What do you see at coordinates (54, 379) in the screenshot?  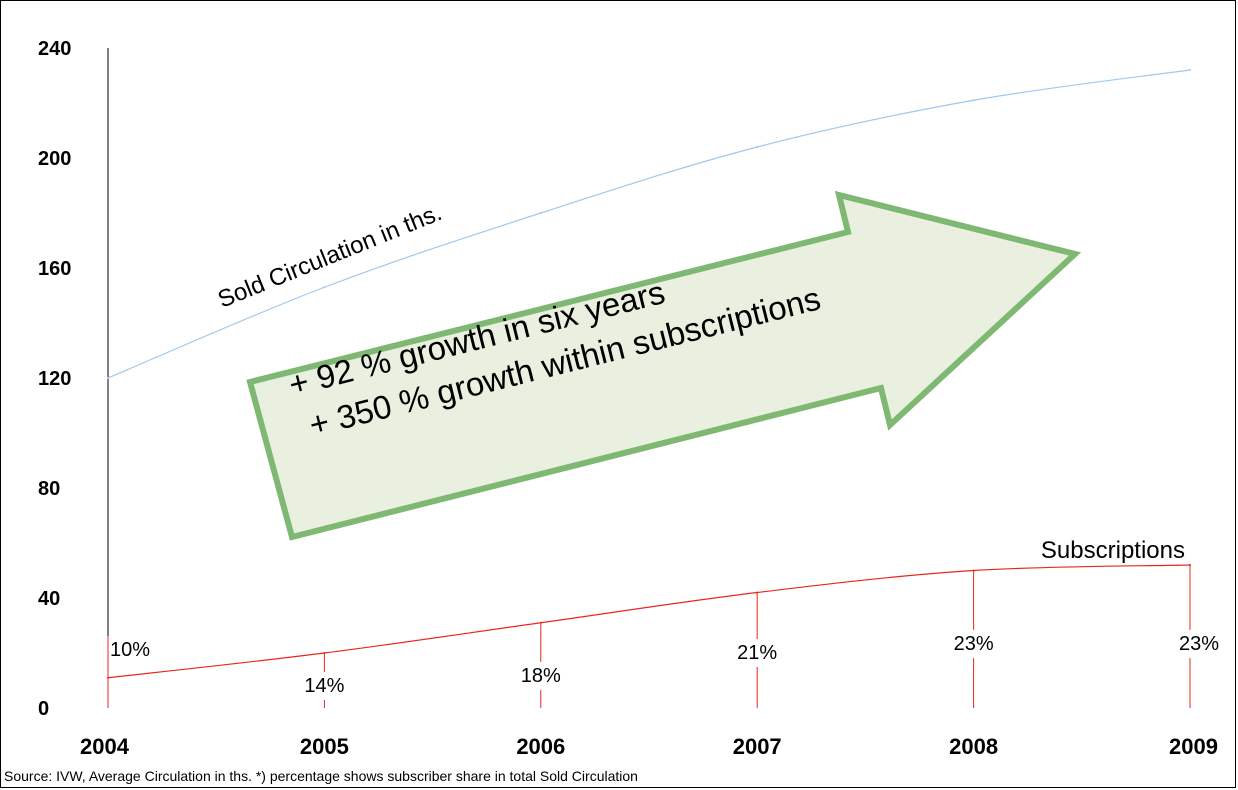 I see `y-tick-label: 120` at bounding box center [54, 379].